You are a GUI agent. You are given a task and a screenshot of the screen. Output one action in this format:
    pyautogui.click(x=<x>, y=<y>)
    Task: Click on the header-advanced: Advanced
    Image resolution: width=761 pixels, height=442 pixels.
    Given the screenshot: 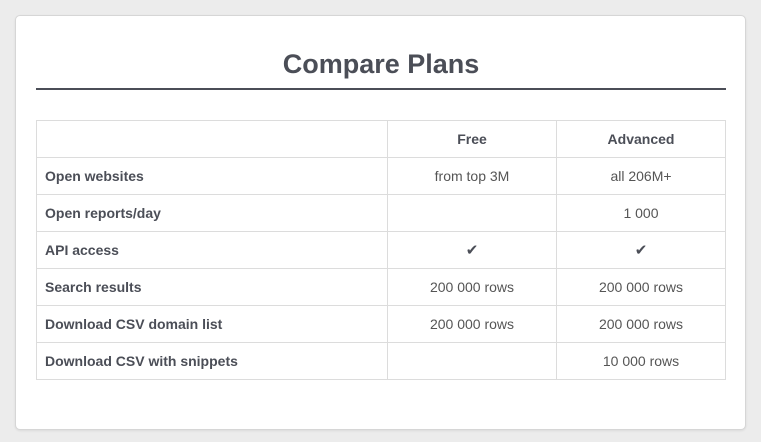 What is the action you would take?
    pyautogui.click(x=641, y=139)
    